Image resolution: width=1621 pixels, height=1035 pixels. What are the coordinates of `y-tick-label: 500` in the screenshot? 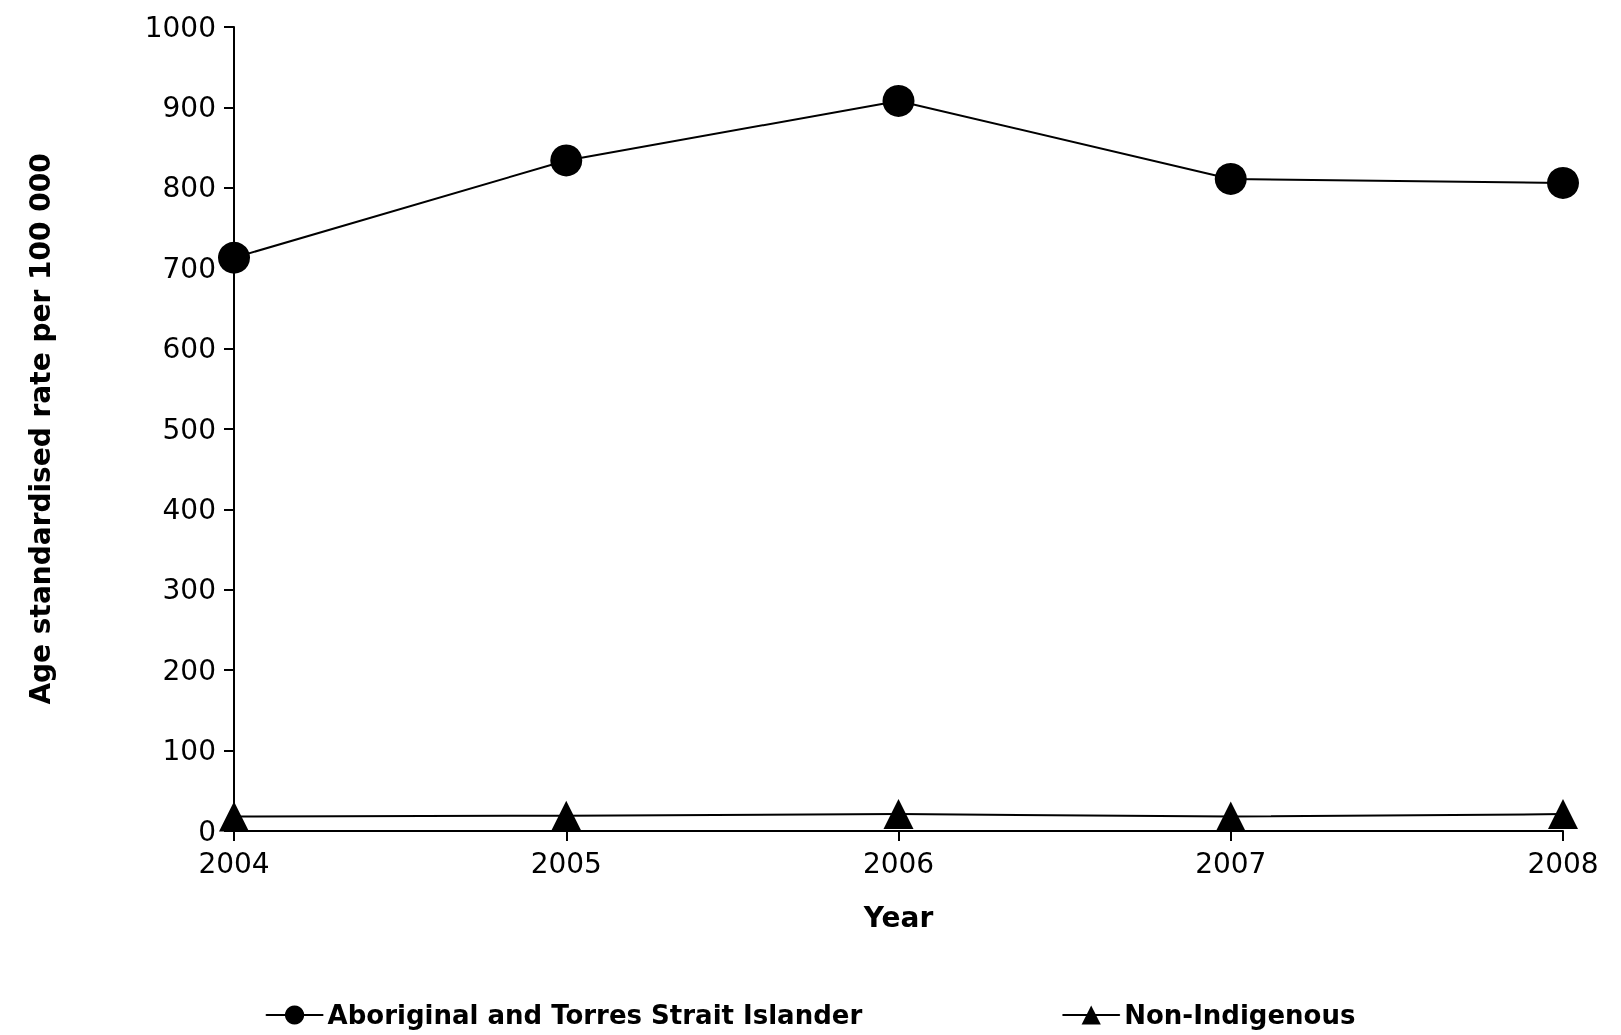 It's located at (189, 429).